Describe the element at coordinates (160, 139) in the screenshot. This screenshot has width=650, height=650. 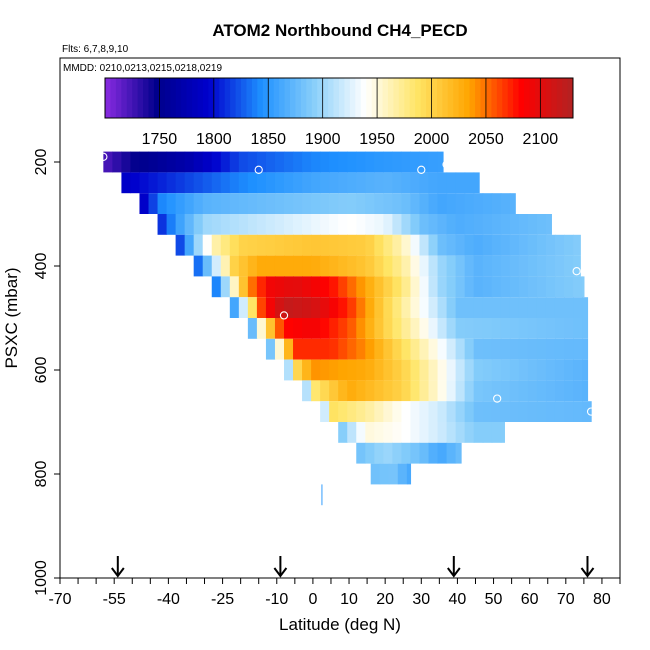
I see `colorbar-tick-label: 1750` at that location.